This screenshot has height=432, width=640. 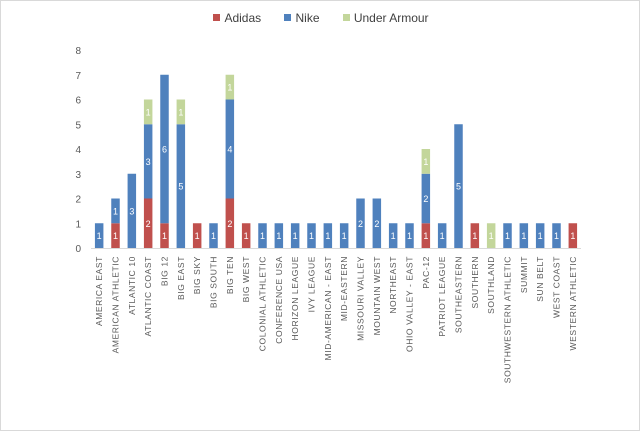 What do you see at coordinates (410, 304) in the screenshot?
I see `category-label: OHIO VALLEY - EAST` at bounding box center [410, 304].